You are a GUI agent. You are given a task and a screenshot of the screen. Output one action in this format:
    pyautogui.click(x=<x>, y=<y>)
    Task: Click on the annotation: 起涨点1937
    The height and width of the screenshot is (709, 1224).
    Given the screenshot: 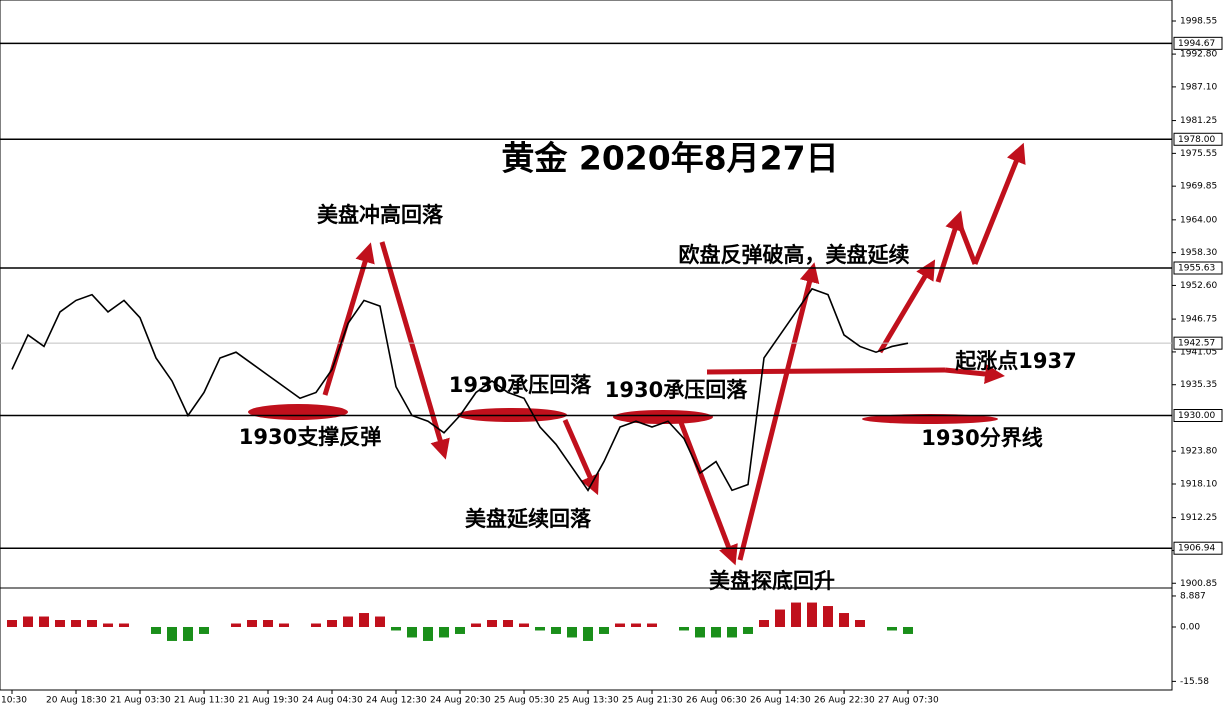 What is the action you would take?
    pyautogui.click(x=1015, y=361)
    